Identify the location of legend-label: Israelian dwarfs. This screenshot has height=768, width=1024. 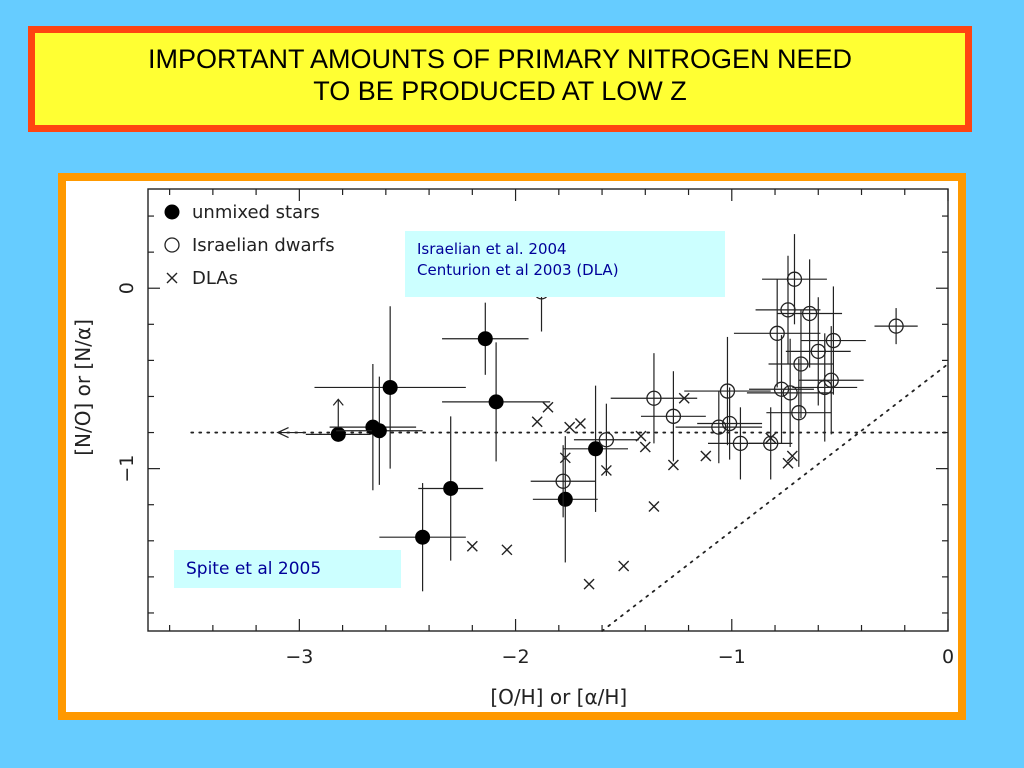
(263, 245).